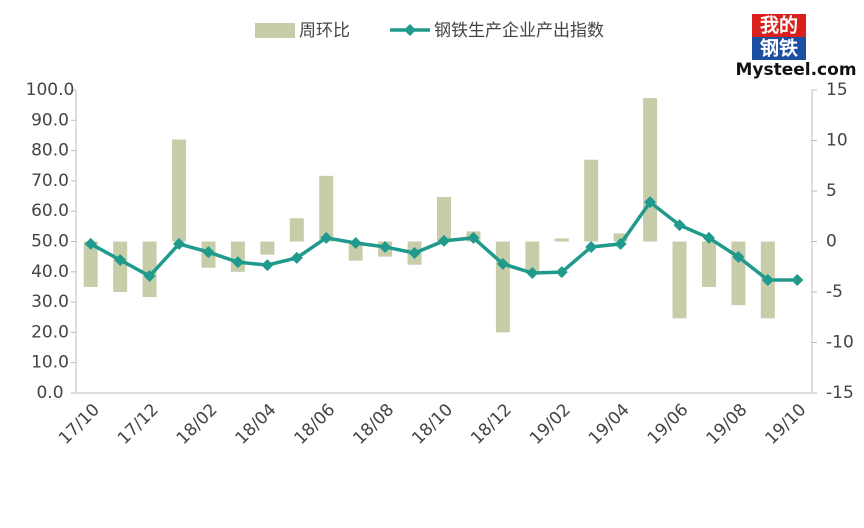  Describe the element at coordinates (49, 393) in the screenshot. I see `y-tick-label: 0.0` at that location.